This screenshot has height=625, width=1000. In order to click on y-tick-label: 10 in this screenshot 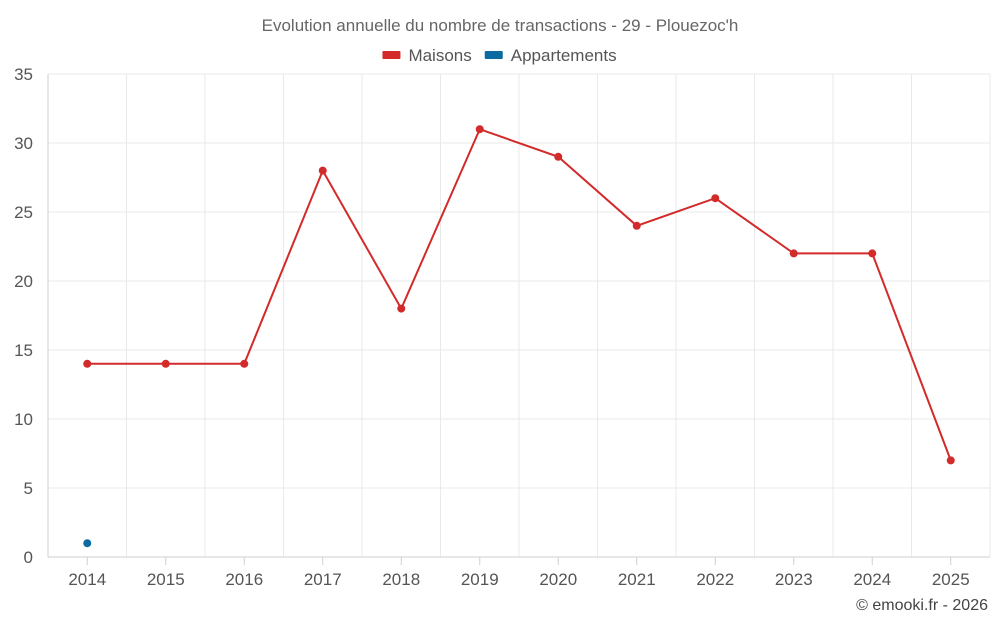, I will do `click(23, 419)`.